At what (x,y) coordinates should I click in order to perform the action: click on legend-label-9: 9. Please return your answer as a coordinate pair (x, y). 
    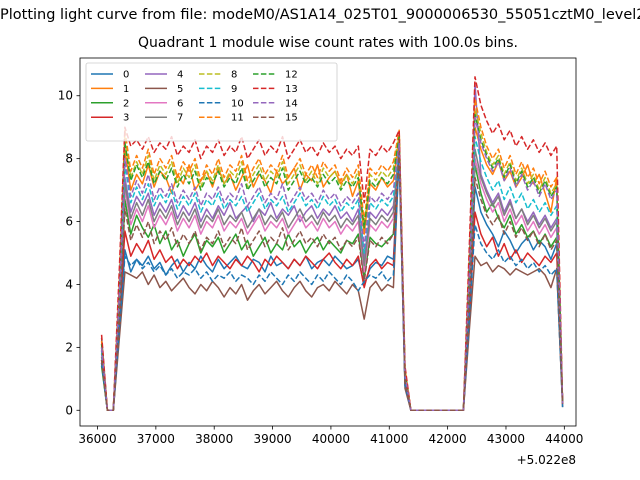
    Looking at the image, I should click on (234, 89).